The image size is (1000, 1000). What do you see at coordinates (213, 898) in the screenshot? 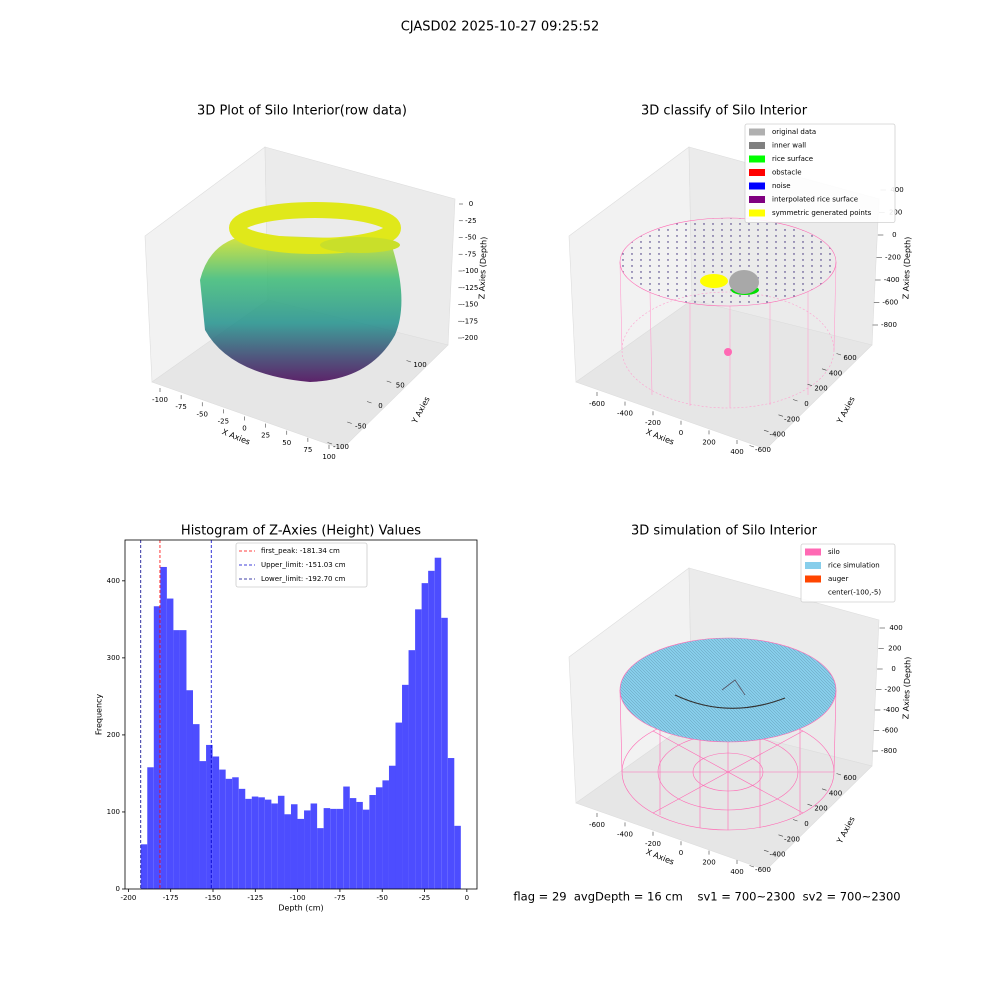
I see `x-tick-label: -150` at bounding box center [213, 898].